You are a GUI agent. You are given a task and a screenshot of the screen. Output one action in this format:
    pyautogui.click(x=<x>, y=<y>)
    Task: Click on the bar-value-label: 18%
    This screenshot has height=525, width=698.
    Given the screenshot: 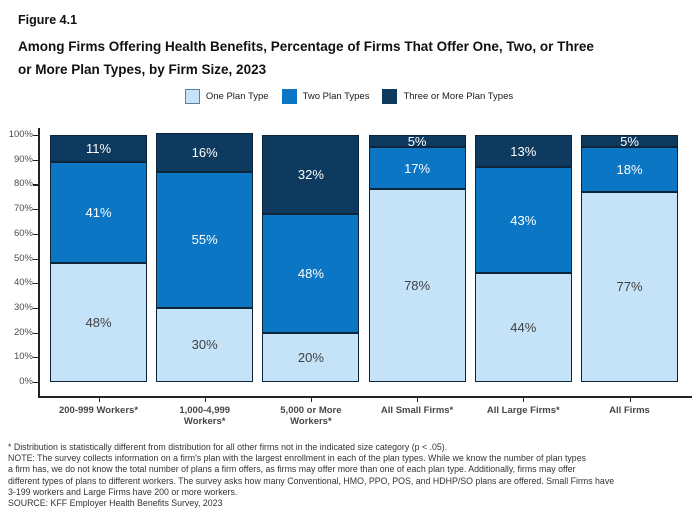 What is the action you would take?
    pyautogui.click(x=629, y=170)
    